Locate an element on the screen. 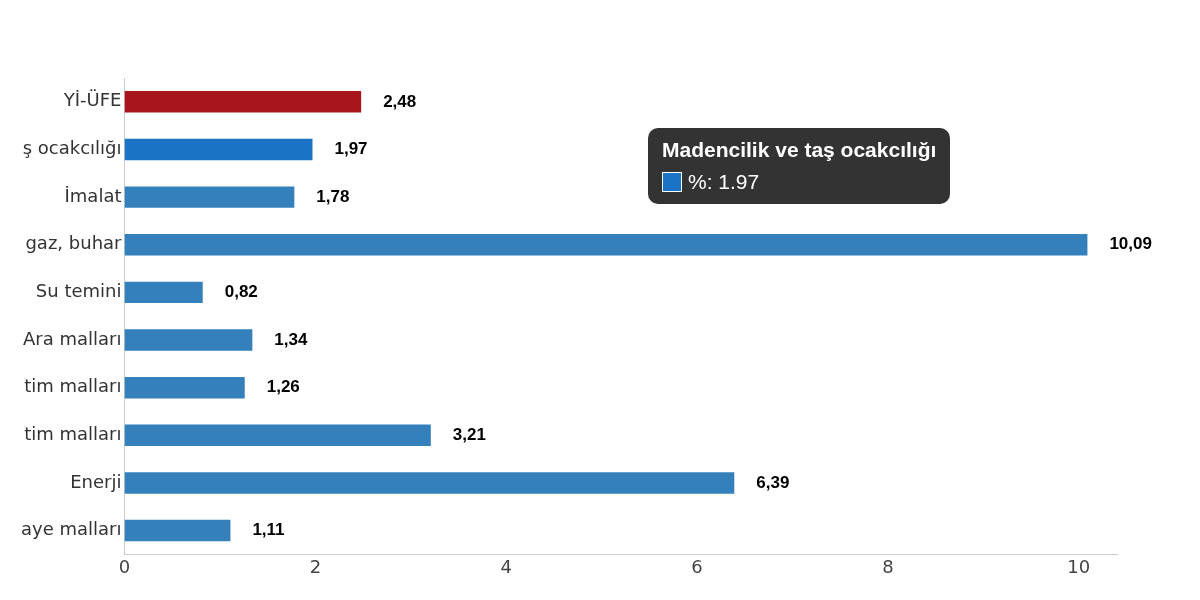  y-tick-label: Su temini is located at coordinates (78, 291).